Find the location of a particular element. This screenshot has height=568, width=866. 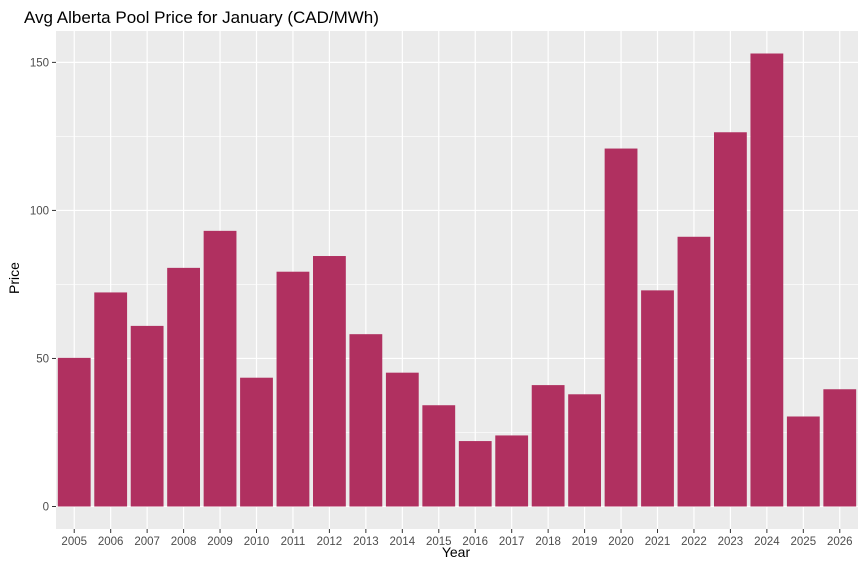

bar-2006 is located at coordinates (111, 399).